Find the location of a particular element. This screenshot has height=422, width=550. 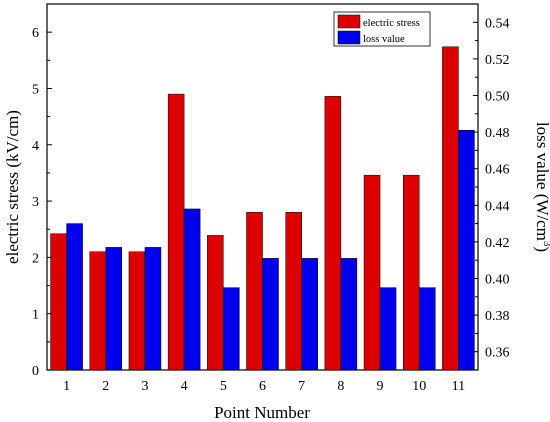

x-tick-label: 2 is located at coordinates (105, 386).